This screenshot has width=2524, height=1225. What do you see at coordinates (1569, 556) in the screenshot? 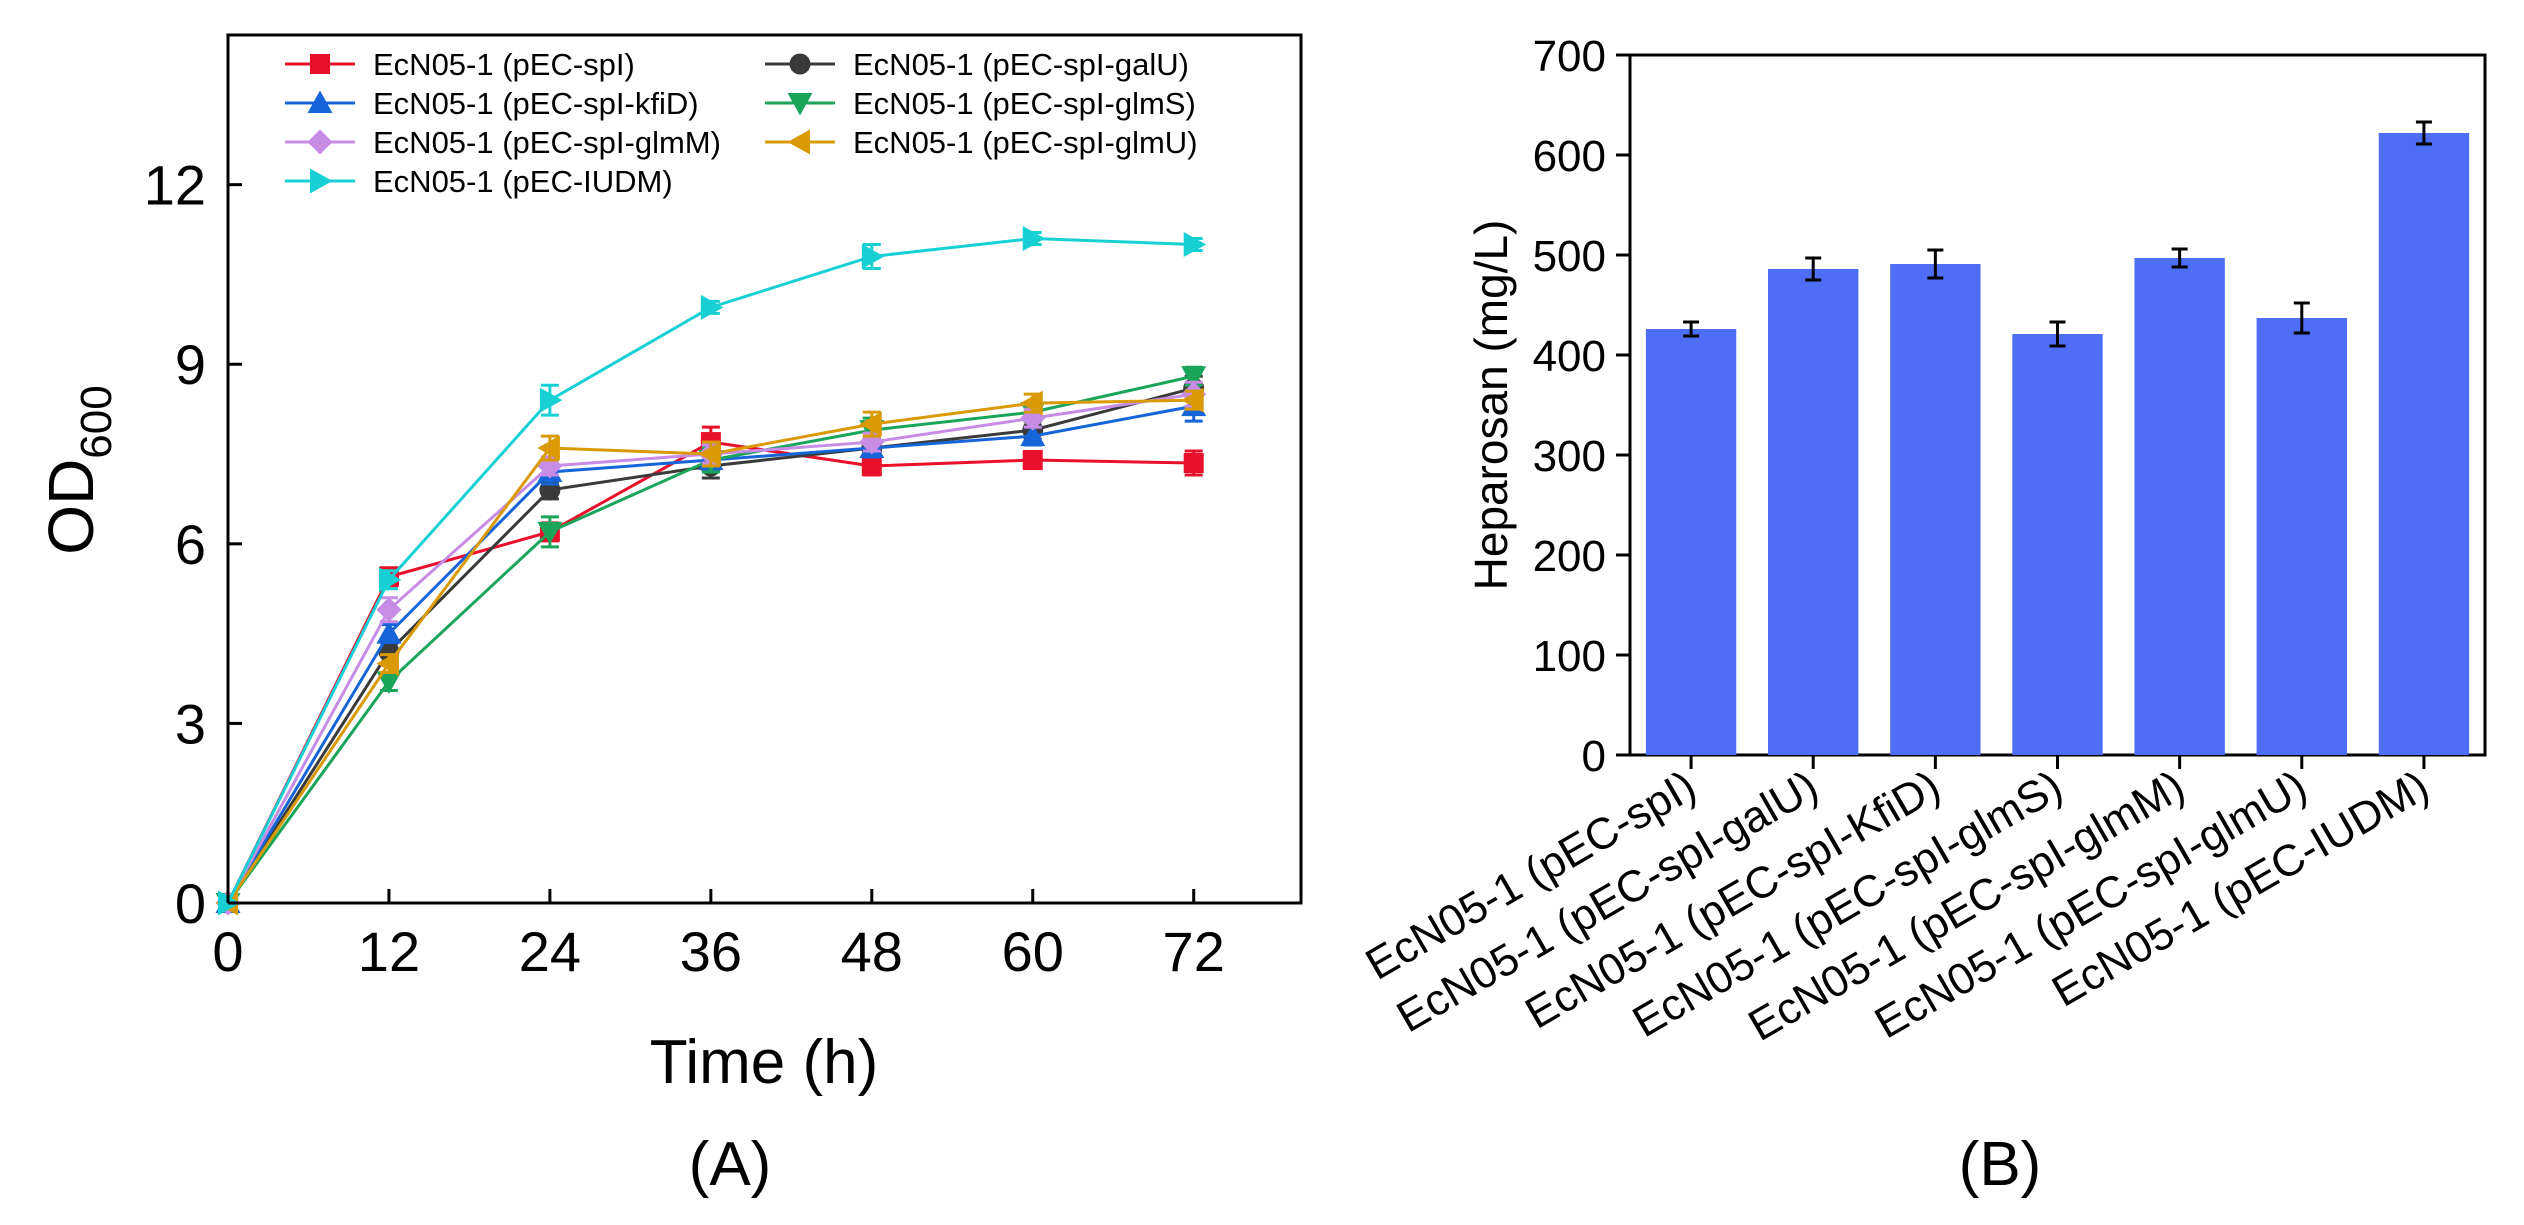
I see `panel-b-y-tick-label: 200` at bounding box center [1569, 556].